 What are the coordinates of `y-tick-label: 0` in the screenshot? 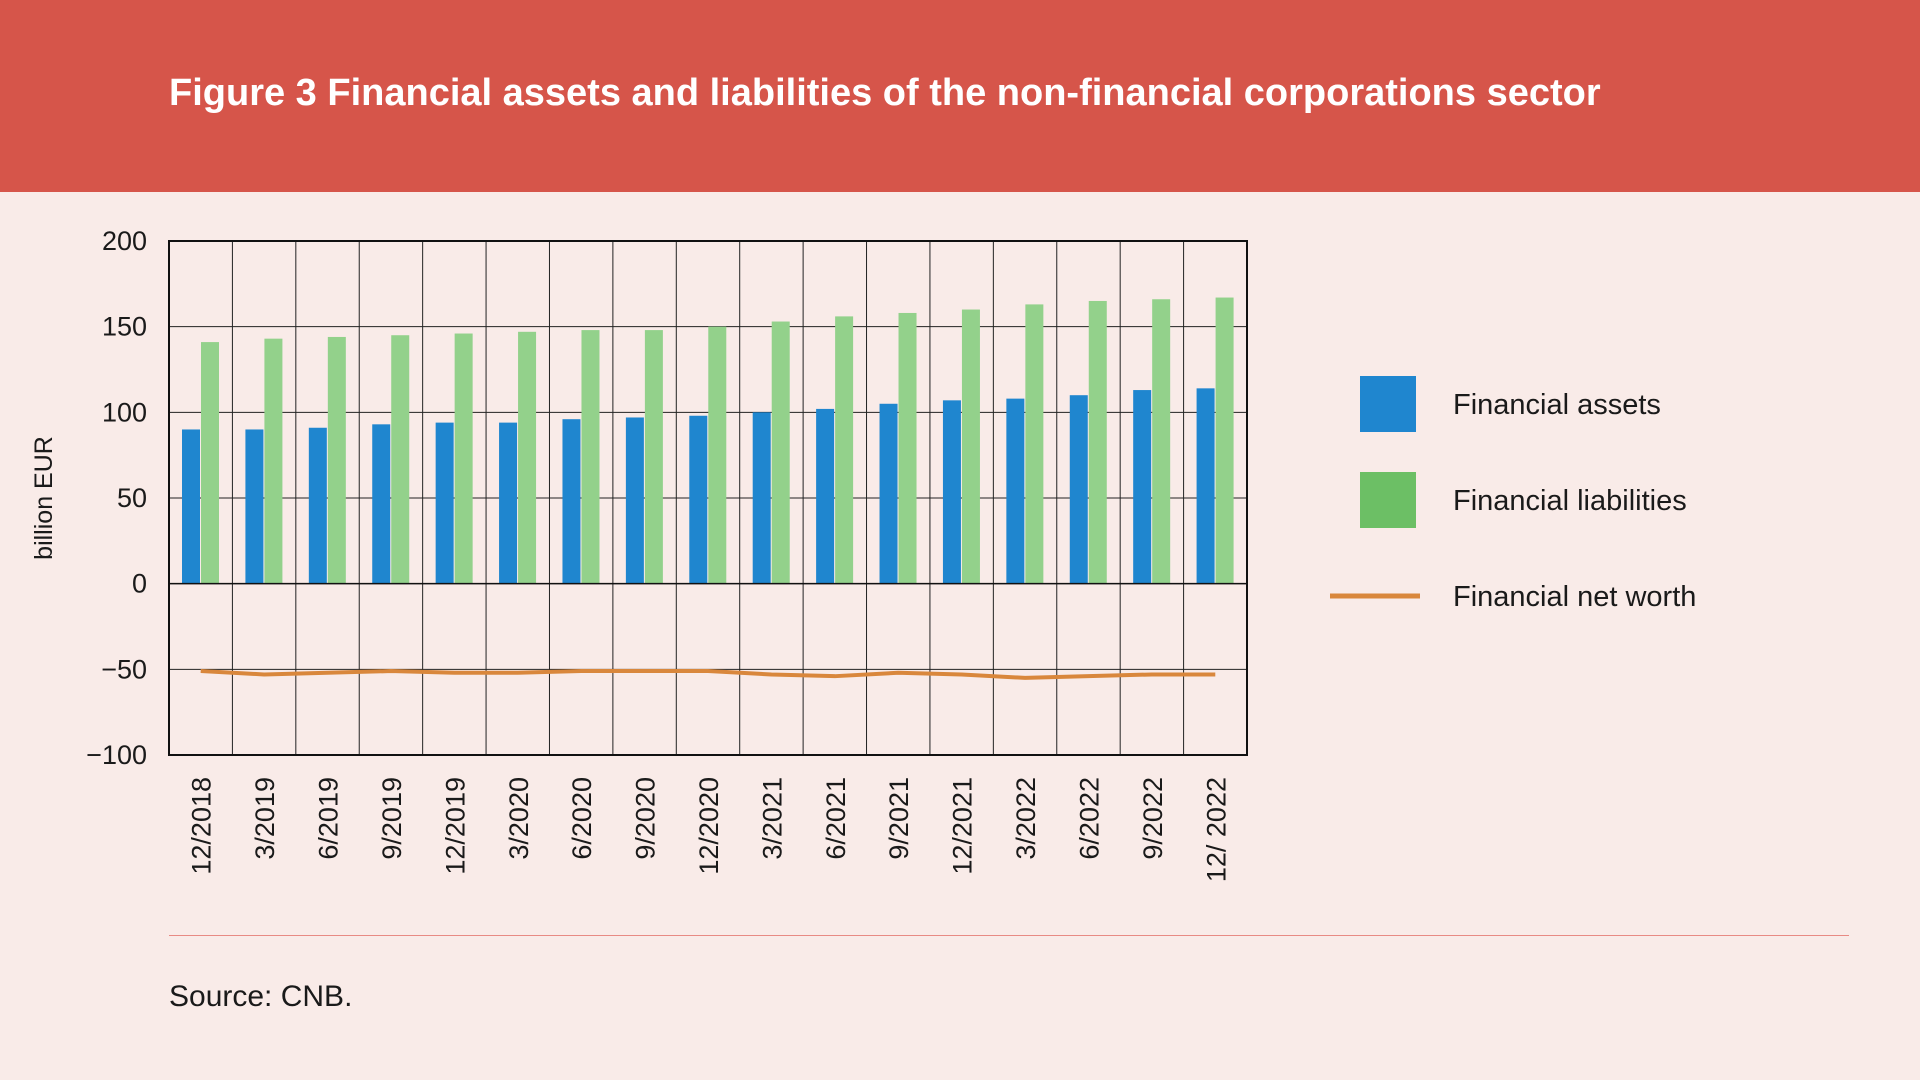 It's located at (139, 584).